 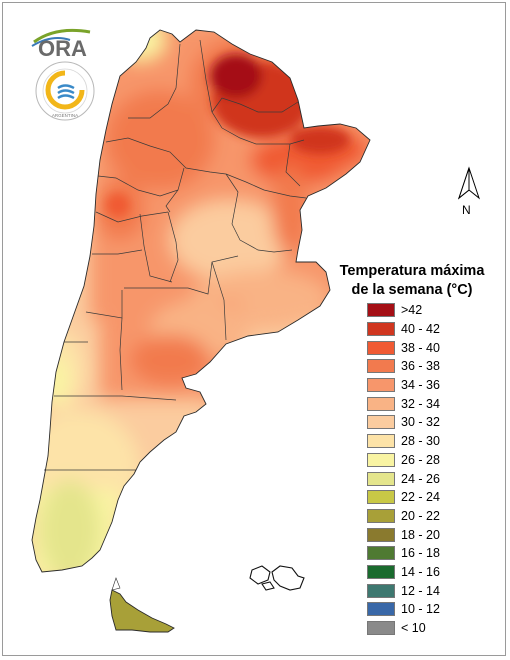 What do you see at coordinates (413, 628) in the screenshot?
I see `legend-label: < 10` at bounding box center [413, 628].